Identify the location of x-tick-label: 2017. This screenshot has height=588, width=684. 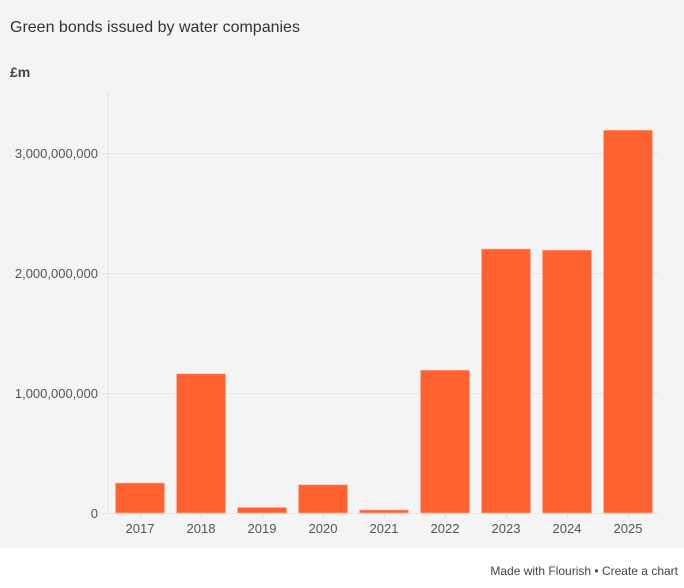
(140, 528).